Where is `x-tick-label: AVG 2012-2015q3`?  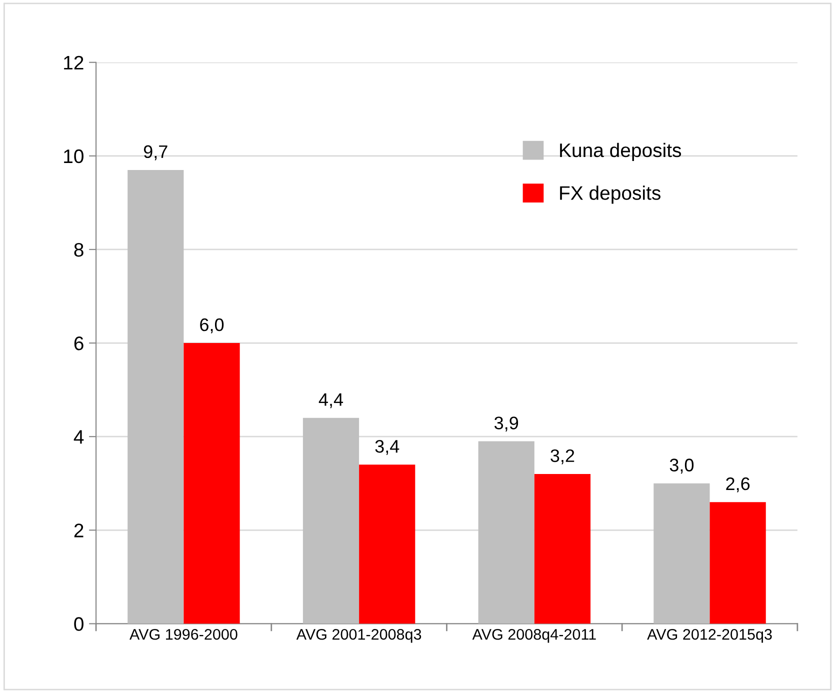 x-tick-label: AVG 2012-2015q3 is located at coordinates (709, 635).